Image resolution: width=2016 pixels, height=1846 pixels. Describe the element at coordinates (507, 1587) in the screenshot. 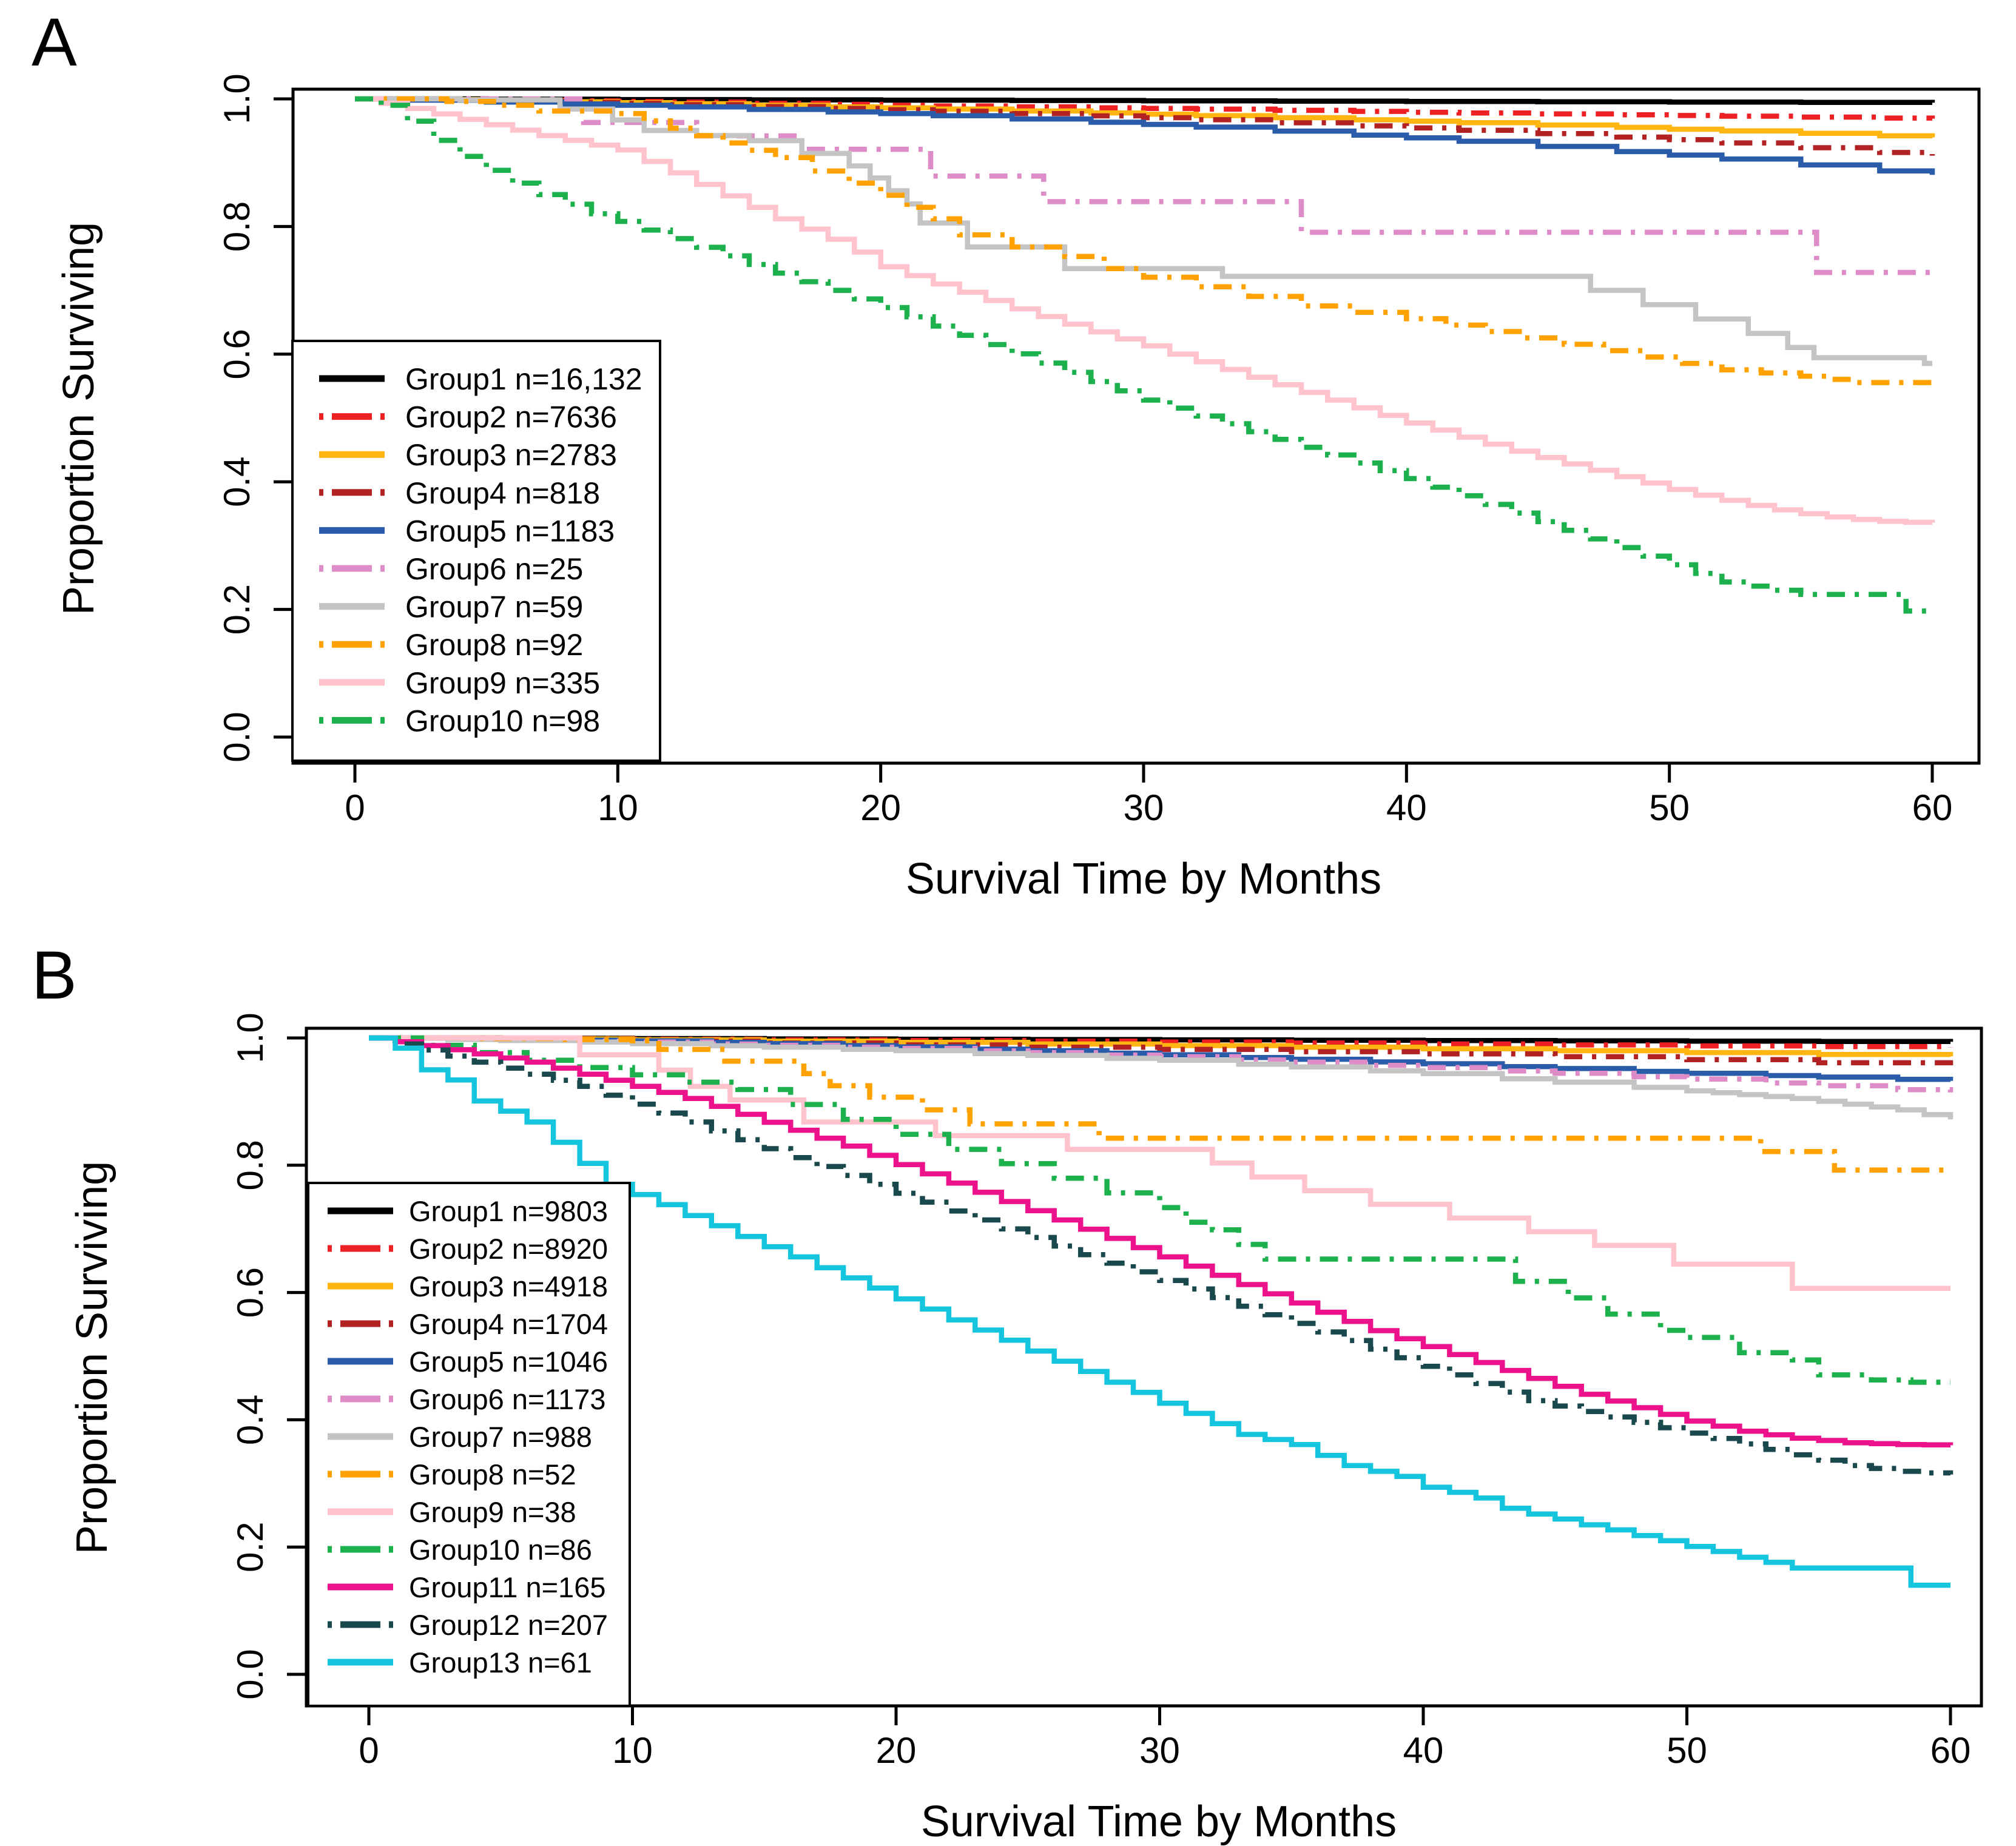

I see `legend-label-b-group11: Group11 n=165` at that location.